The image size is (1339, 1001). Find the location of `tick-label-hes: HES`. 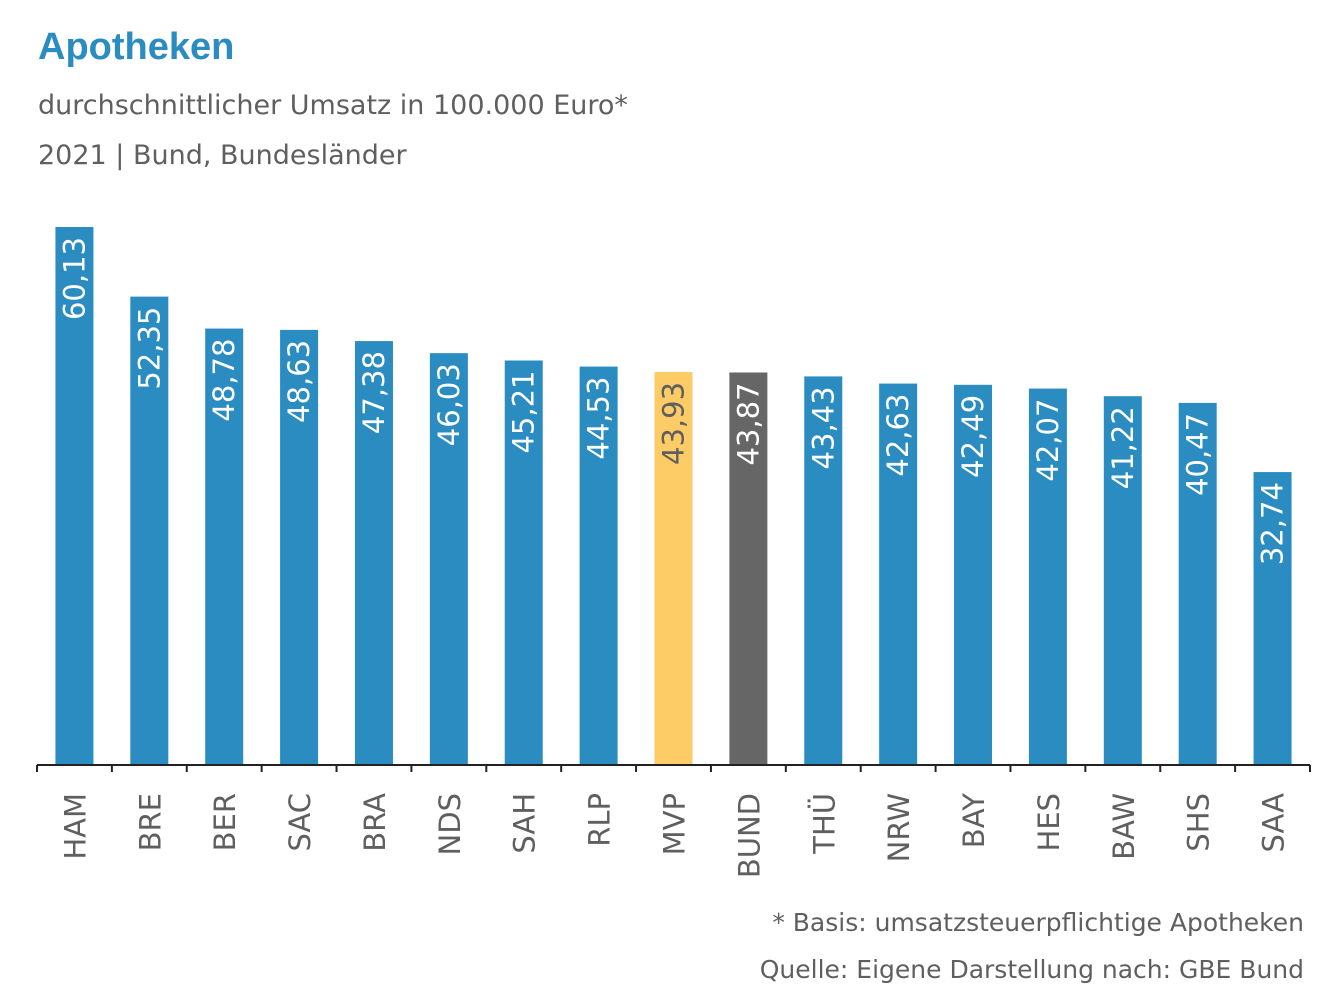

tick-label-hes: HES is located at coordinates (1049, 822).